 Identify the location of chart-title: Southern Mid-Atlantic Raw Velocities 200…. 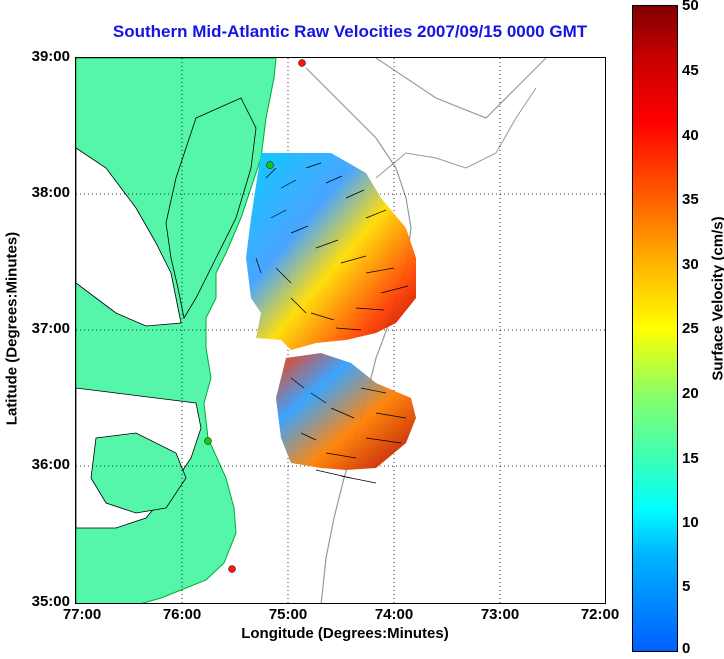
(350, 31).